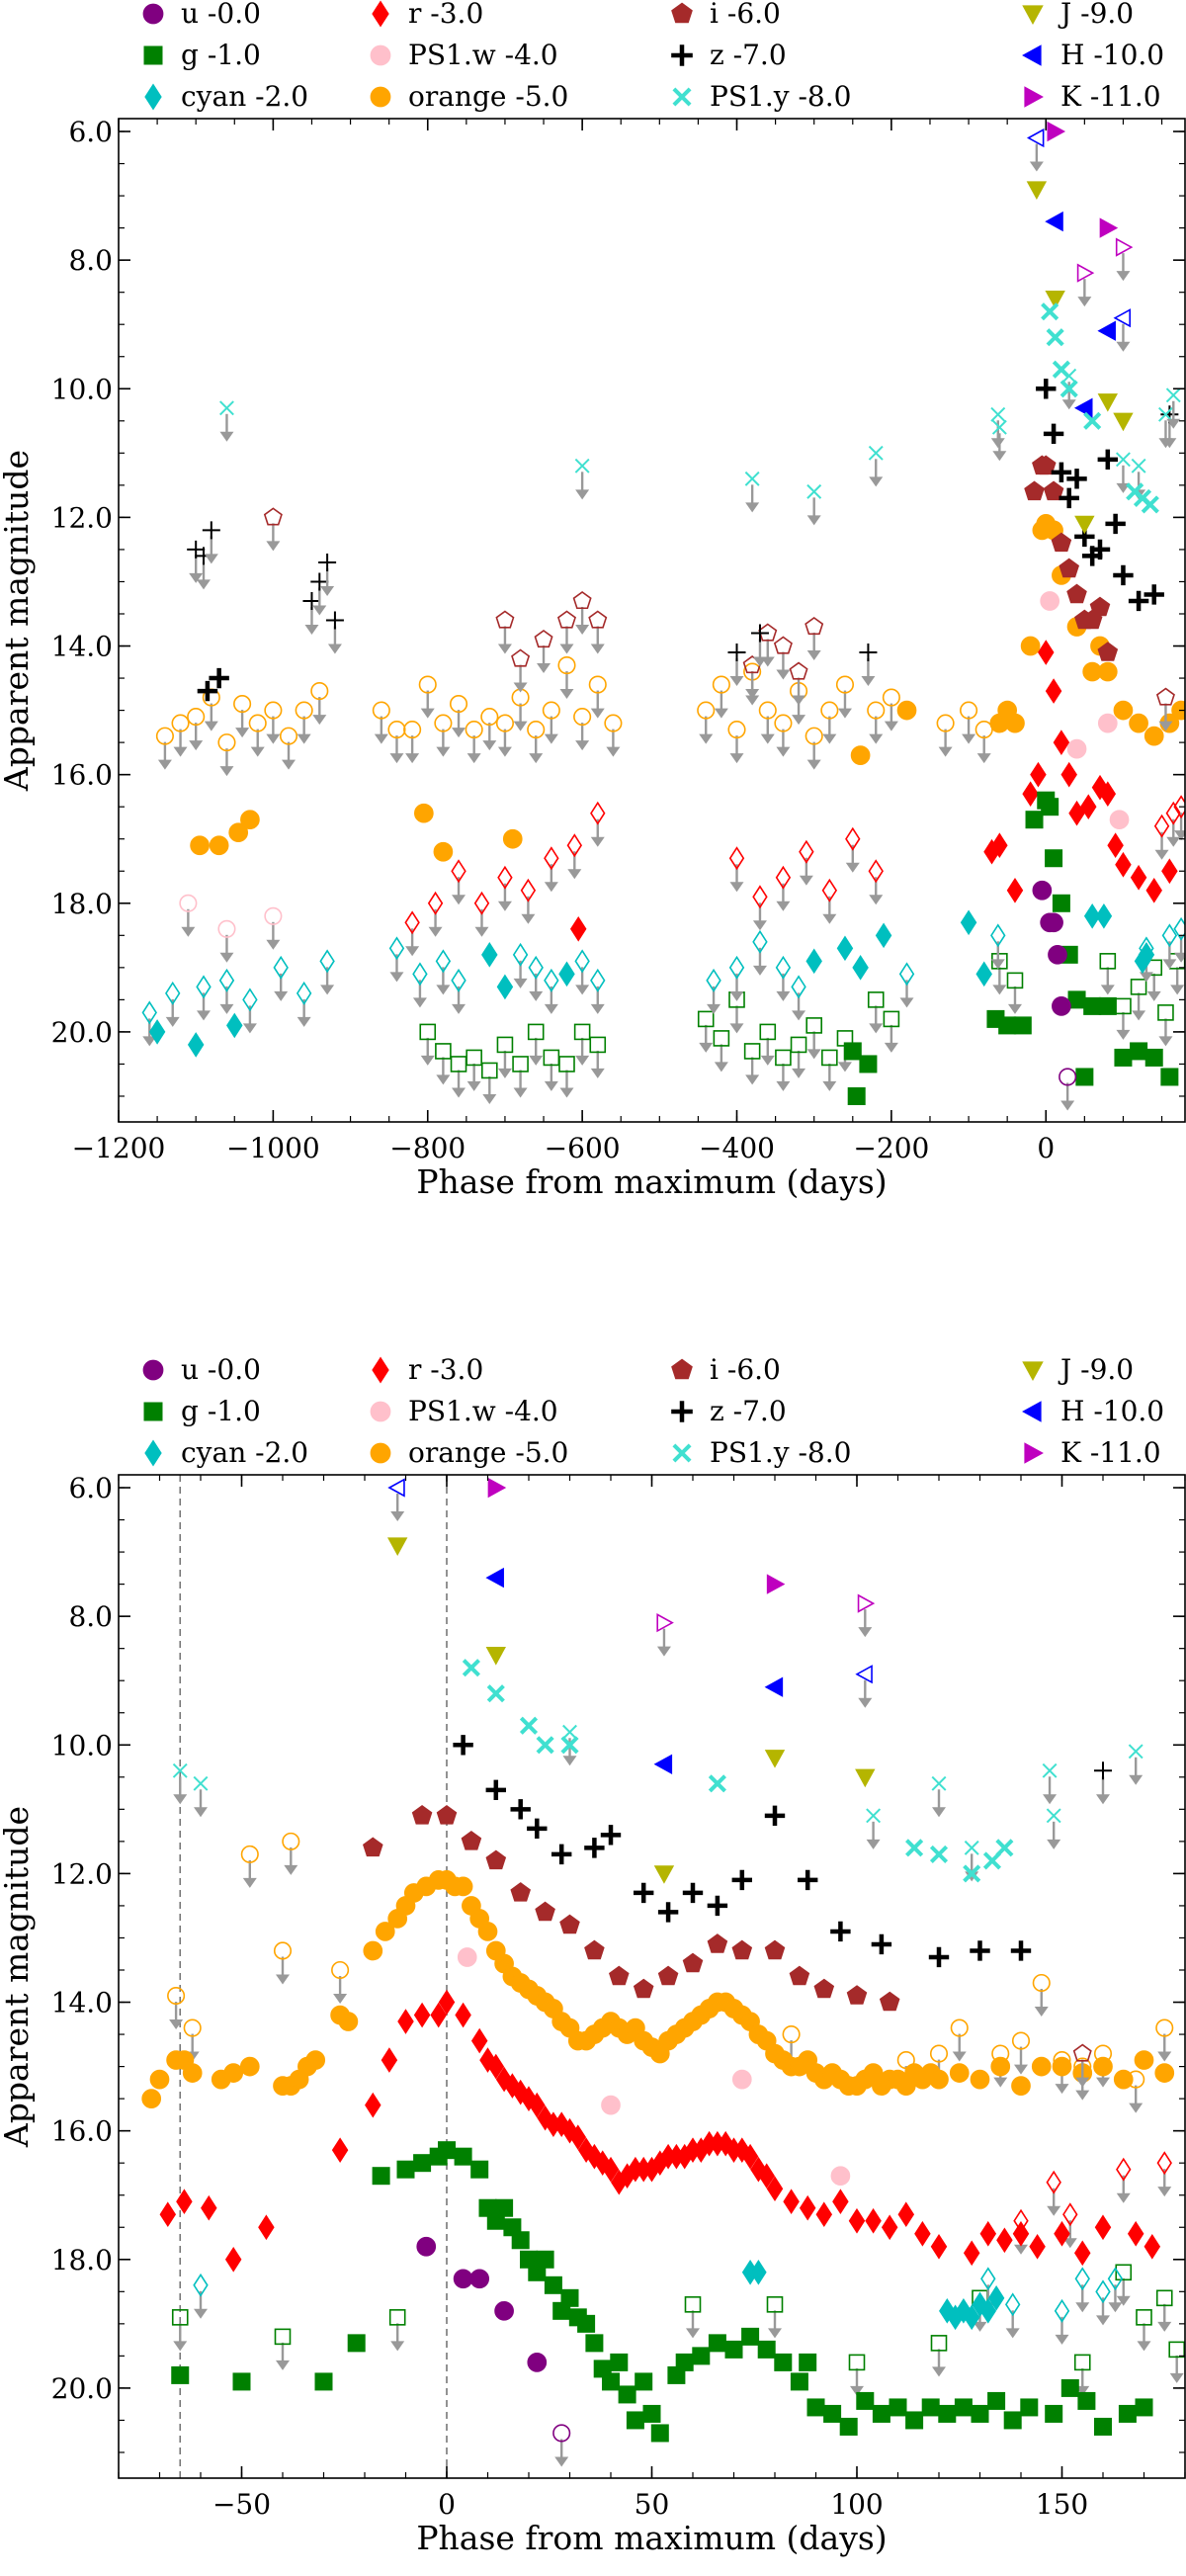 The image size is (1186, 2576). Describe the element at coordinates (782, 1851) in the screenshot. I see `series-z` at that location.